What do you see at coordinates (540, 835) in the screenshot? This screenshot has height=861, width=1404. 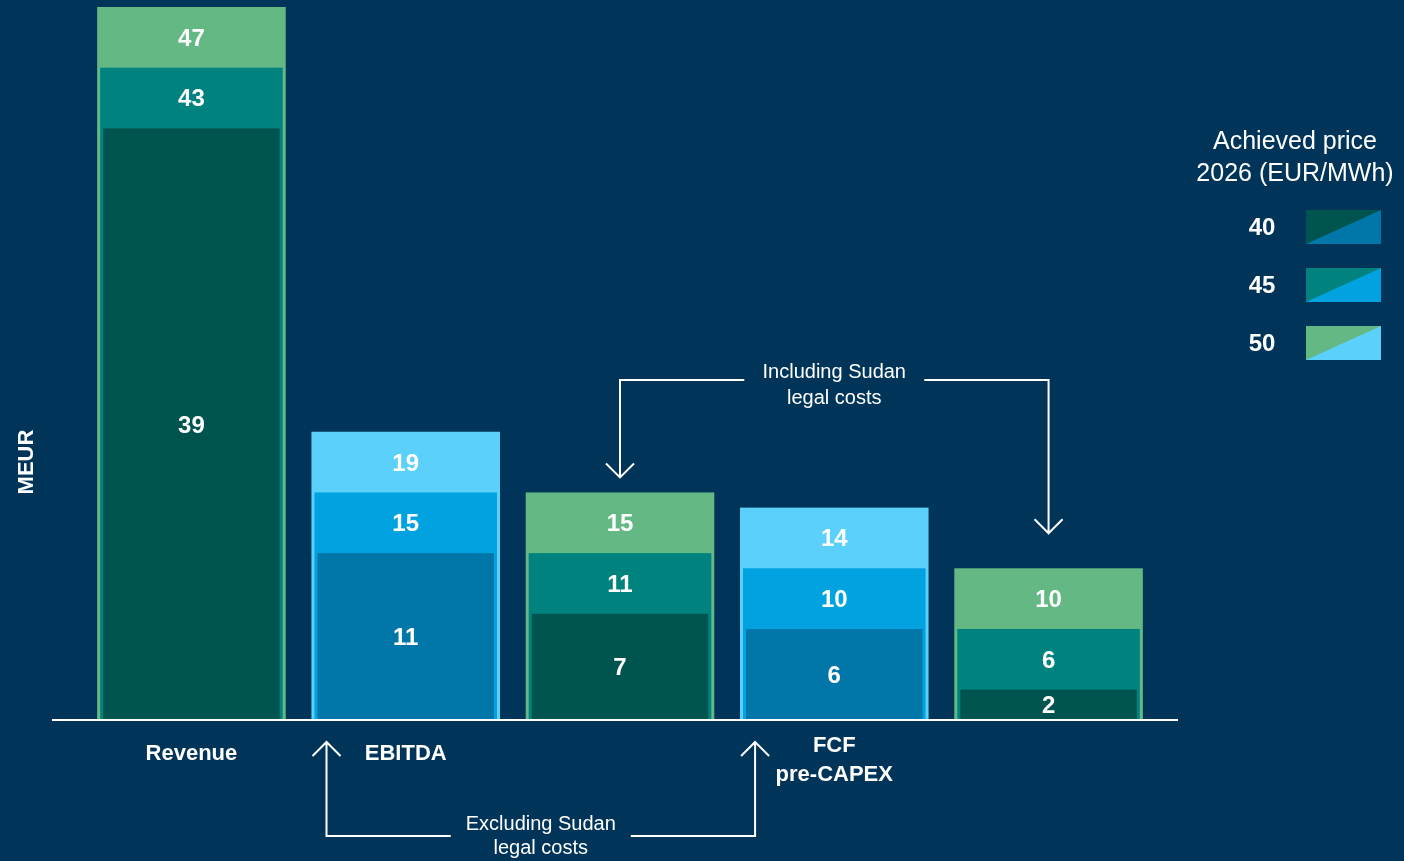 I see `text: Excluding Sudan legal costs` at bounding box center [540, 835].